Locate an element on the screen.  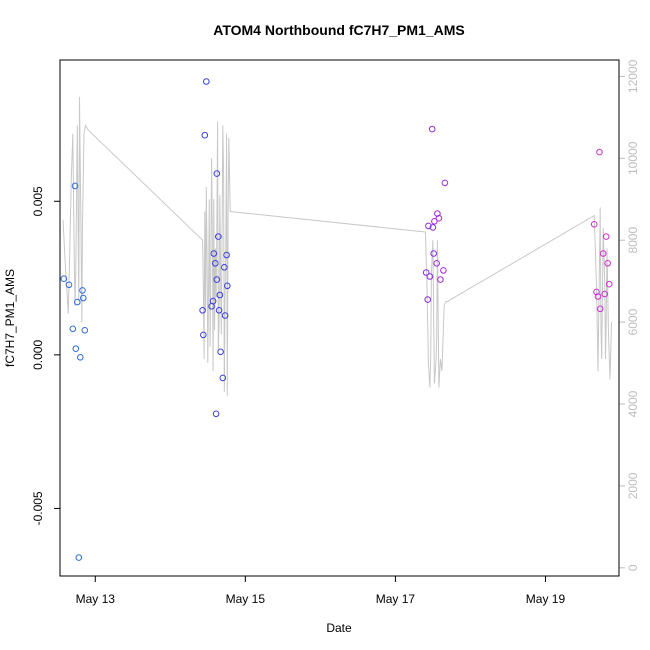
x-axis-label: Date is located at coordinates (339, 628).